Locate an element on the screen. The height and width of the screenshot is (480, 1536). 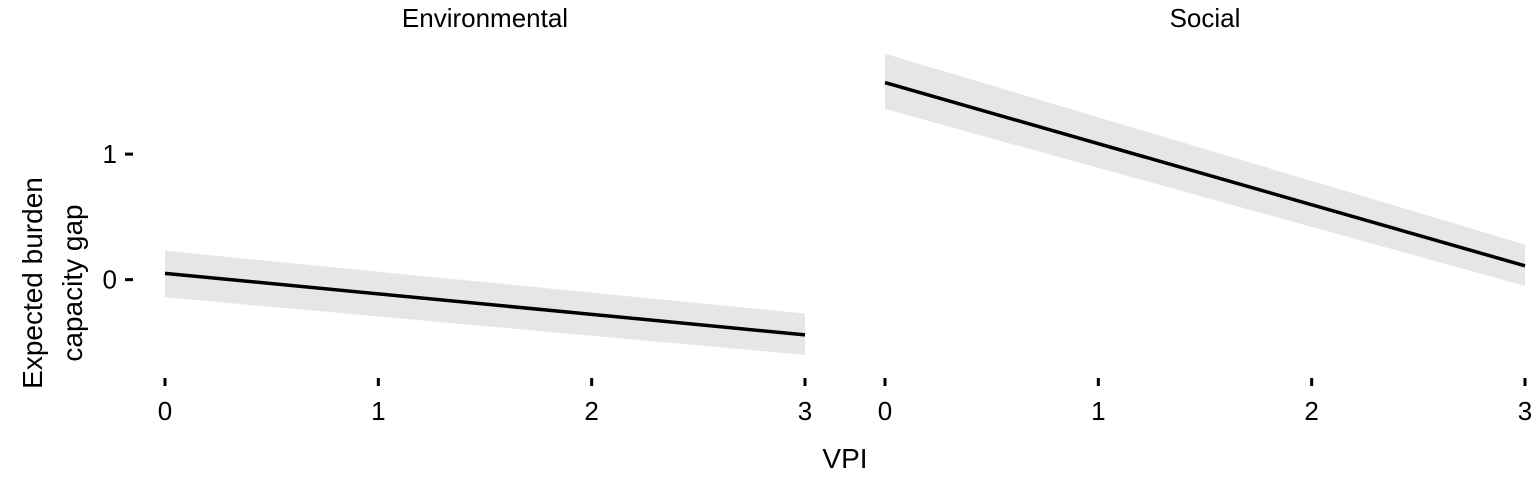
y-tick-label: 1 is located at coordinates (110, 154).